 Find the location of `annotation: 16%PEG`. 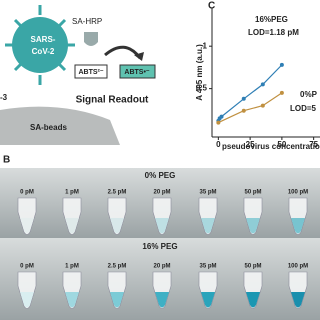

annotation: 16%PEG is located at coordinates (271, 19).